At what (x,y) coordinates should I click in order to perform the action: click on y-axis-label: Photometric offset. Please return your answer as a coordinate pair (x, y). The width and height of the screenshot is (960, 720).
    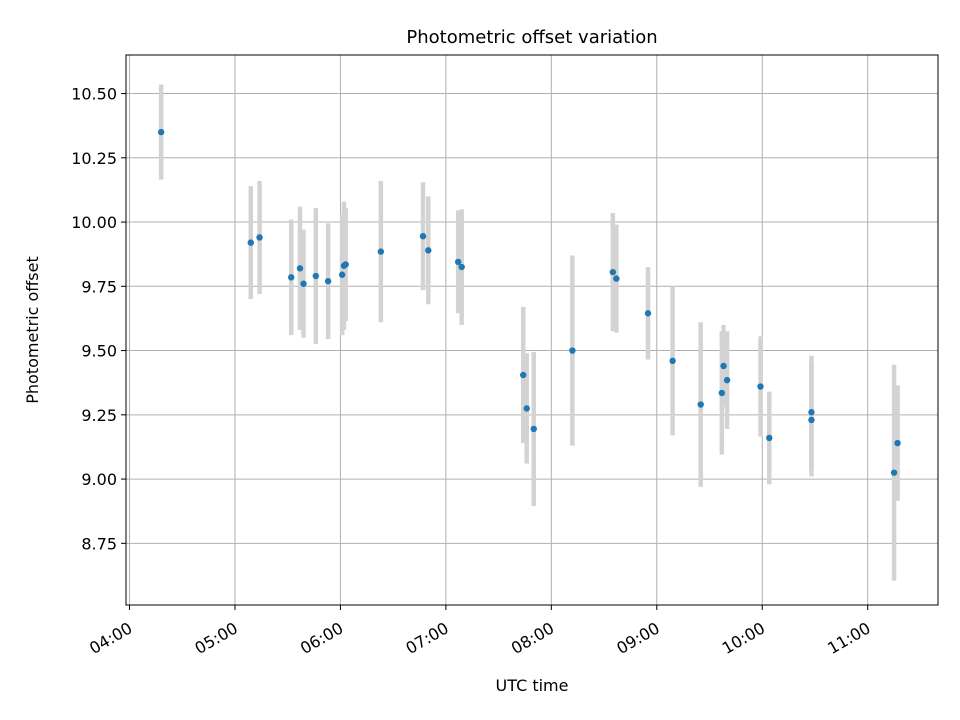
    Looking at the image, I should click on (32, 330).